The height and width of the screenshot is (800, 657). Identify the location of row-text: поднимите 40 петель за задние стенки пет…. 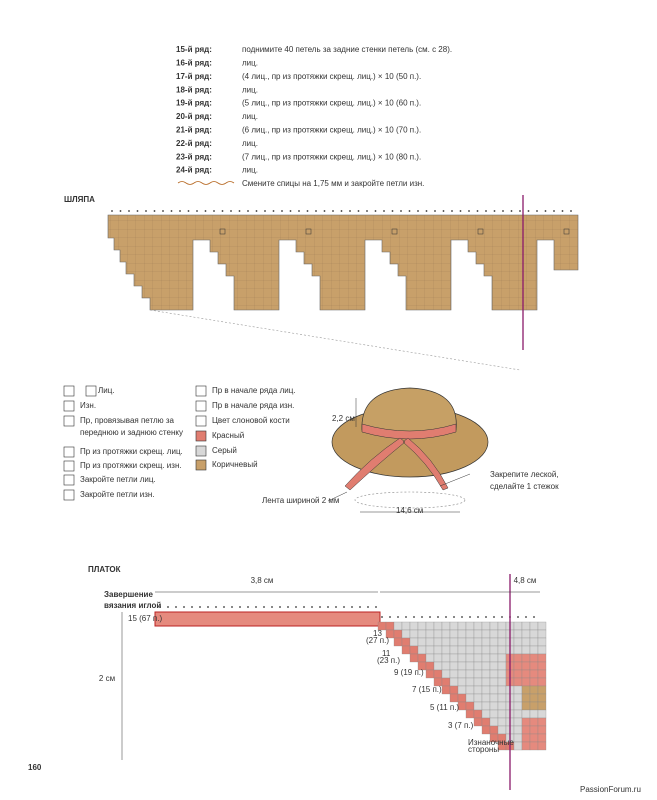
(347, 49).